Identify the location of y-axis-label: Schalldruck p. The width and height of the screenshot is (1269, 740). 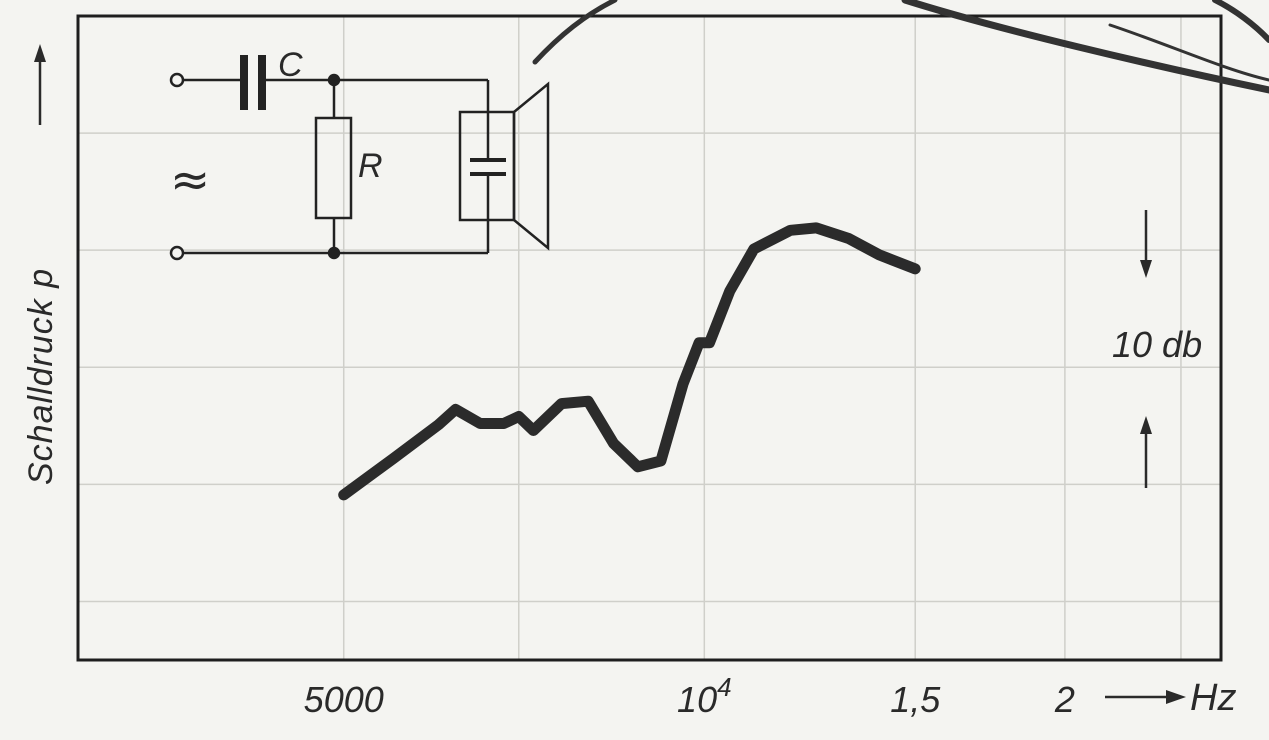
(41, 376).